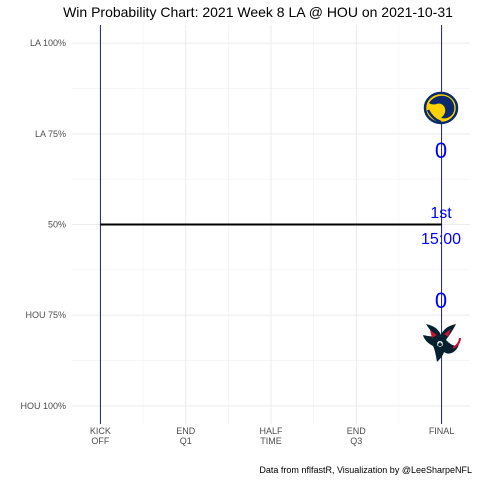 This screenshot has width=480, height=480. What do you see at coordinates (441, 108) in the screenshot?
I see `rams-logo-icon` at bounding box center [441, 108].